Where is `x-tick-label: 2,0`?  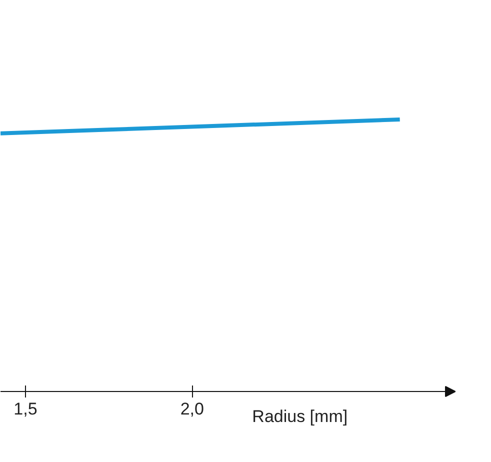
x-tick-label: 2,0 is located at coordinates (192, 409).